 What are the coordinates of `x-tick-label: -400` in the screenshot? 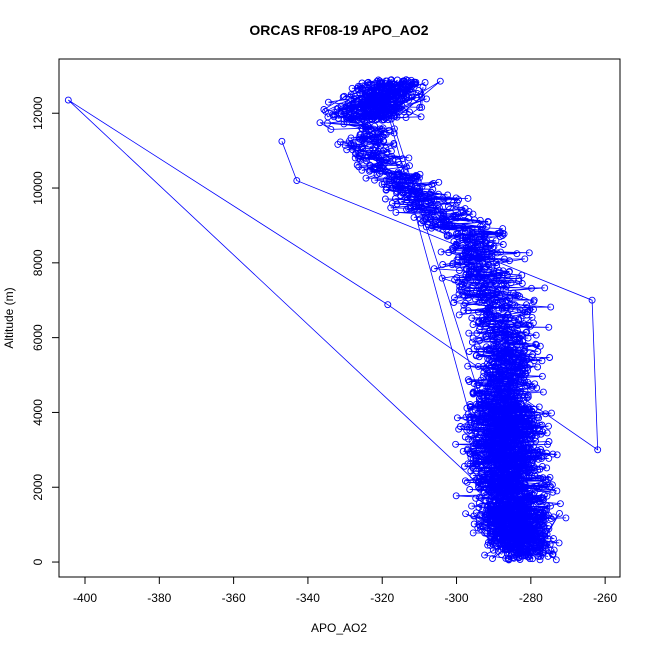 It's located at (85, 598).